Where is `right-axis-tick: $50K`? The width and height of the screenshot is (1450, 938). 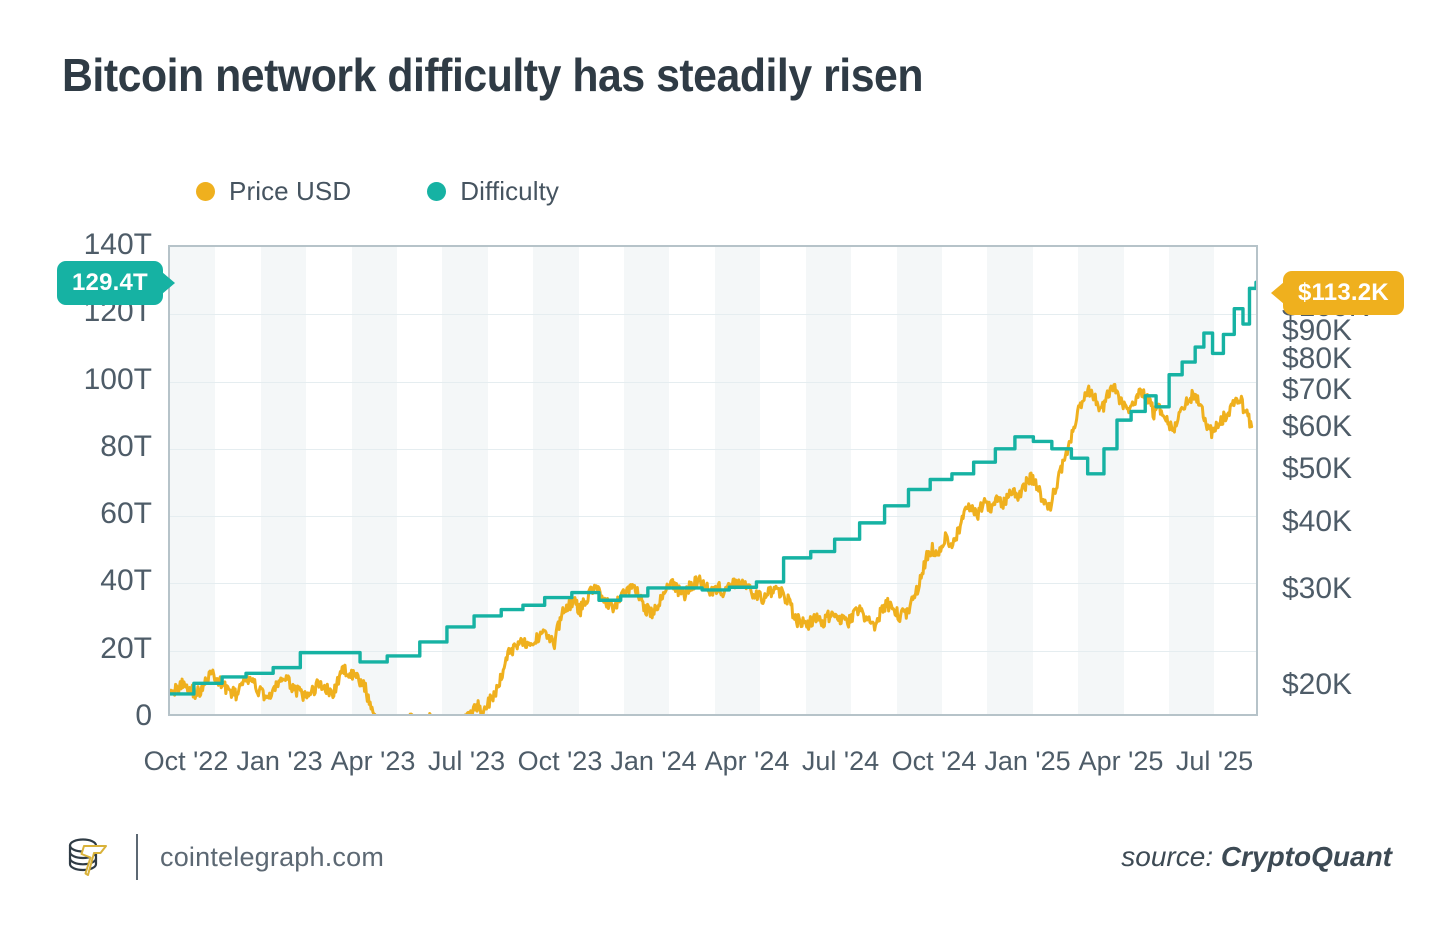 right-axis-tick: $50K is located at coordinates (1317, 469).